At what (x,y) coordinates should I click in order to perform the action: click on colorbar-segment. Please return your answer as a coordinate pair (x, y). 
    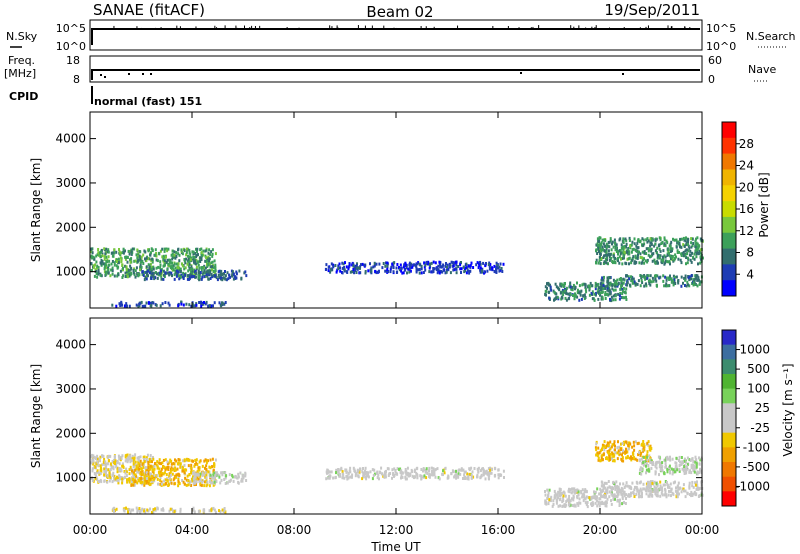
    Looking at the image, I should click on (729, 177).